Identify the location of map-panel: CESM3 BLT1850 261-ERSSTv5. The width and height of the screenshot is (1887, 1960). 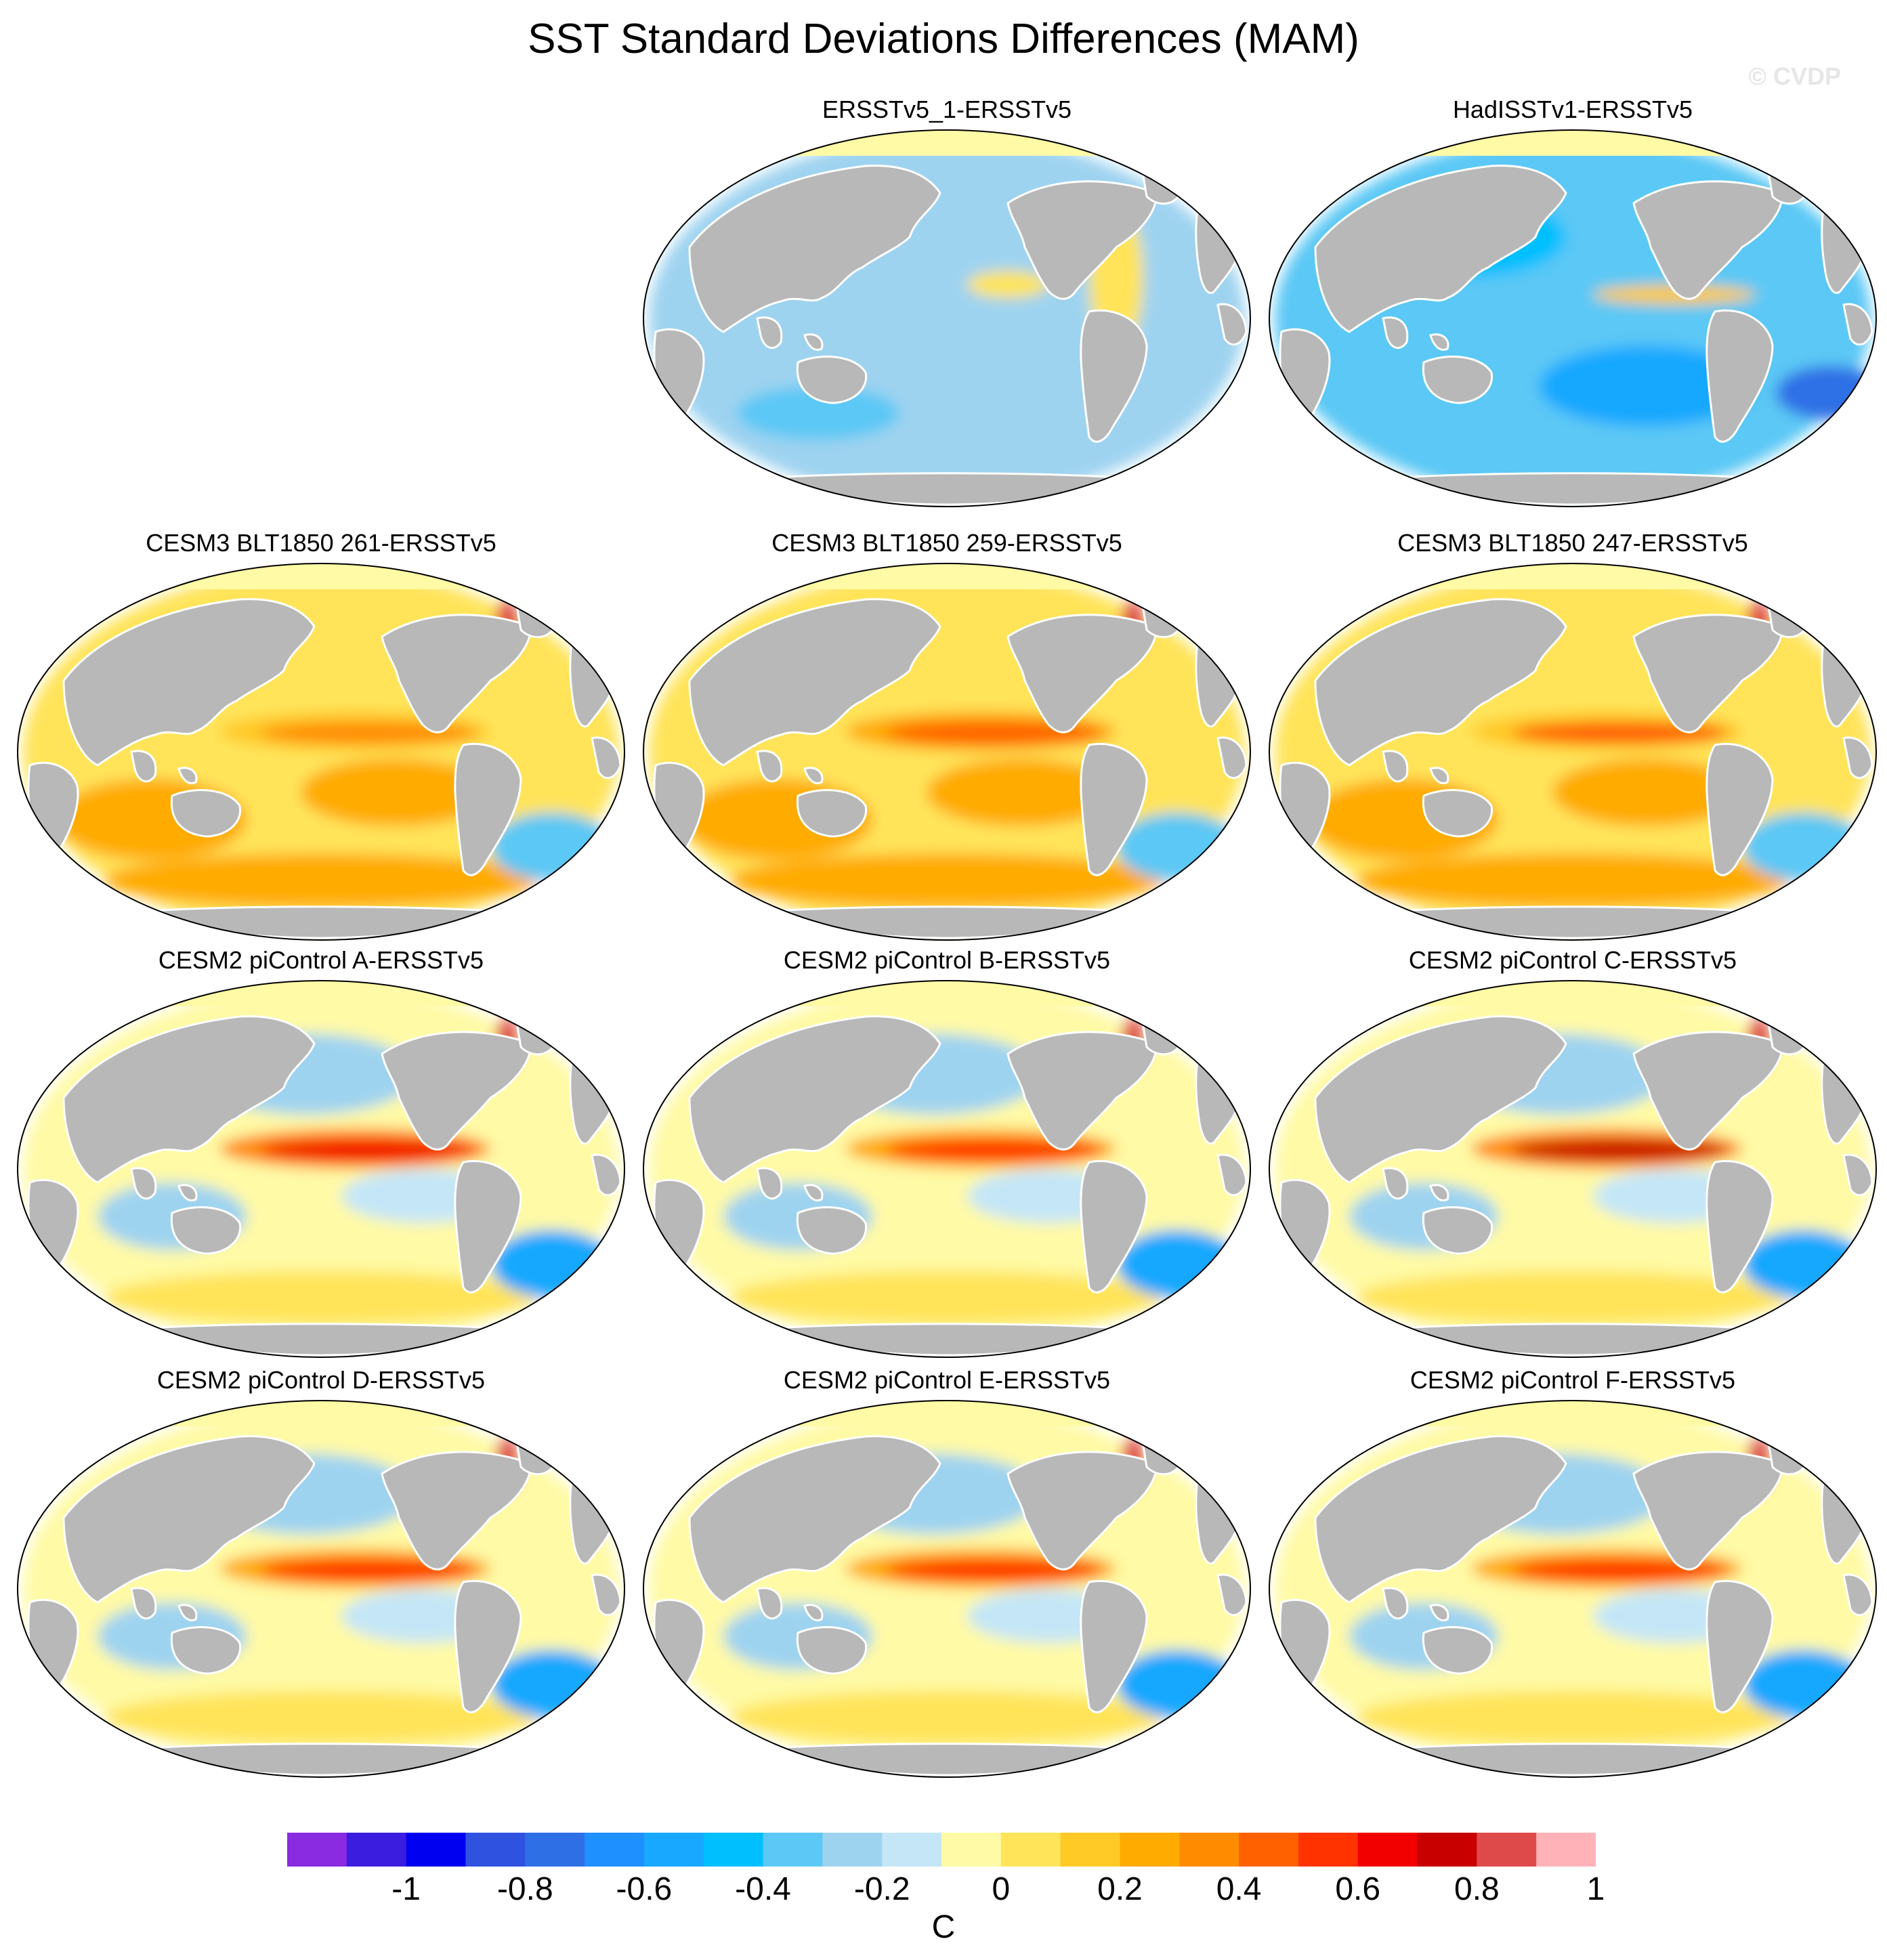
(321, 738).